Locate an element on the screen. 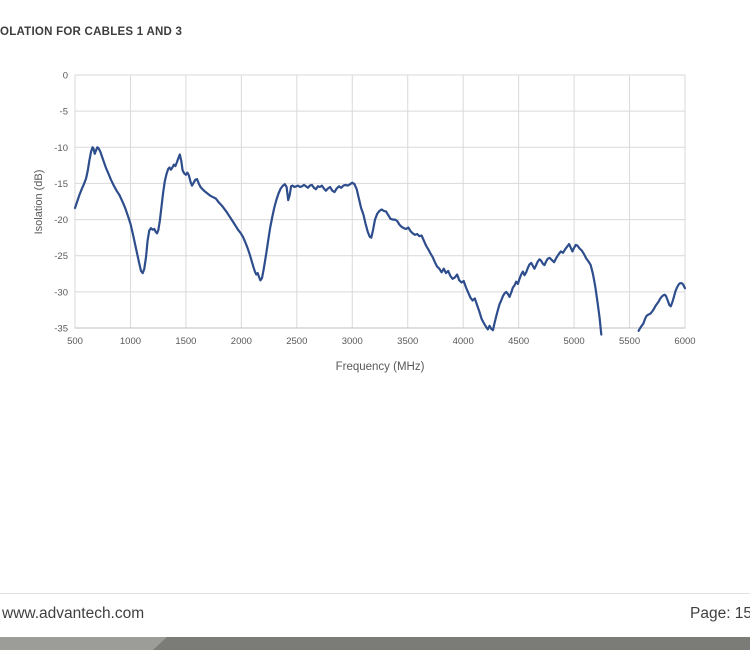 The height and width of the screenshot is (650, 750). y-tick-label: -15 is located at coordinates (61, 184).